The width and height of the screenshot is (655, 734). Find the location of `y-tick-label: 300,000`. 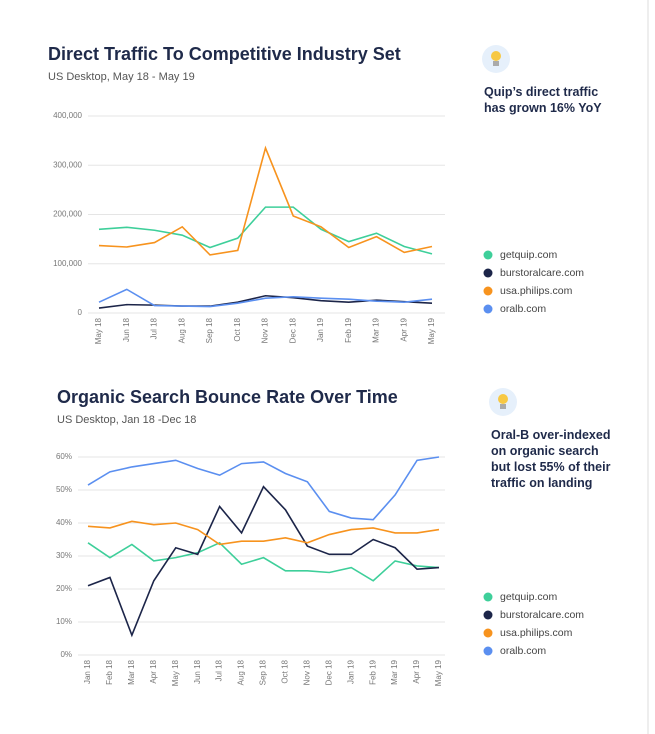

y-tick-label: 300,000 is located at coordinates (67, 164).